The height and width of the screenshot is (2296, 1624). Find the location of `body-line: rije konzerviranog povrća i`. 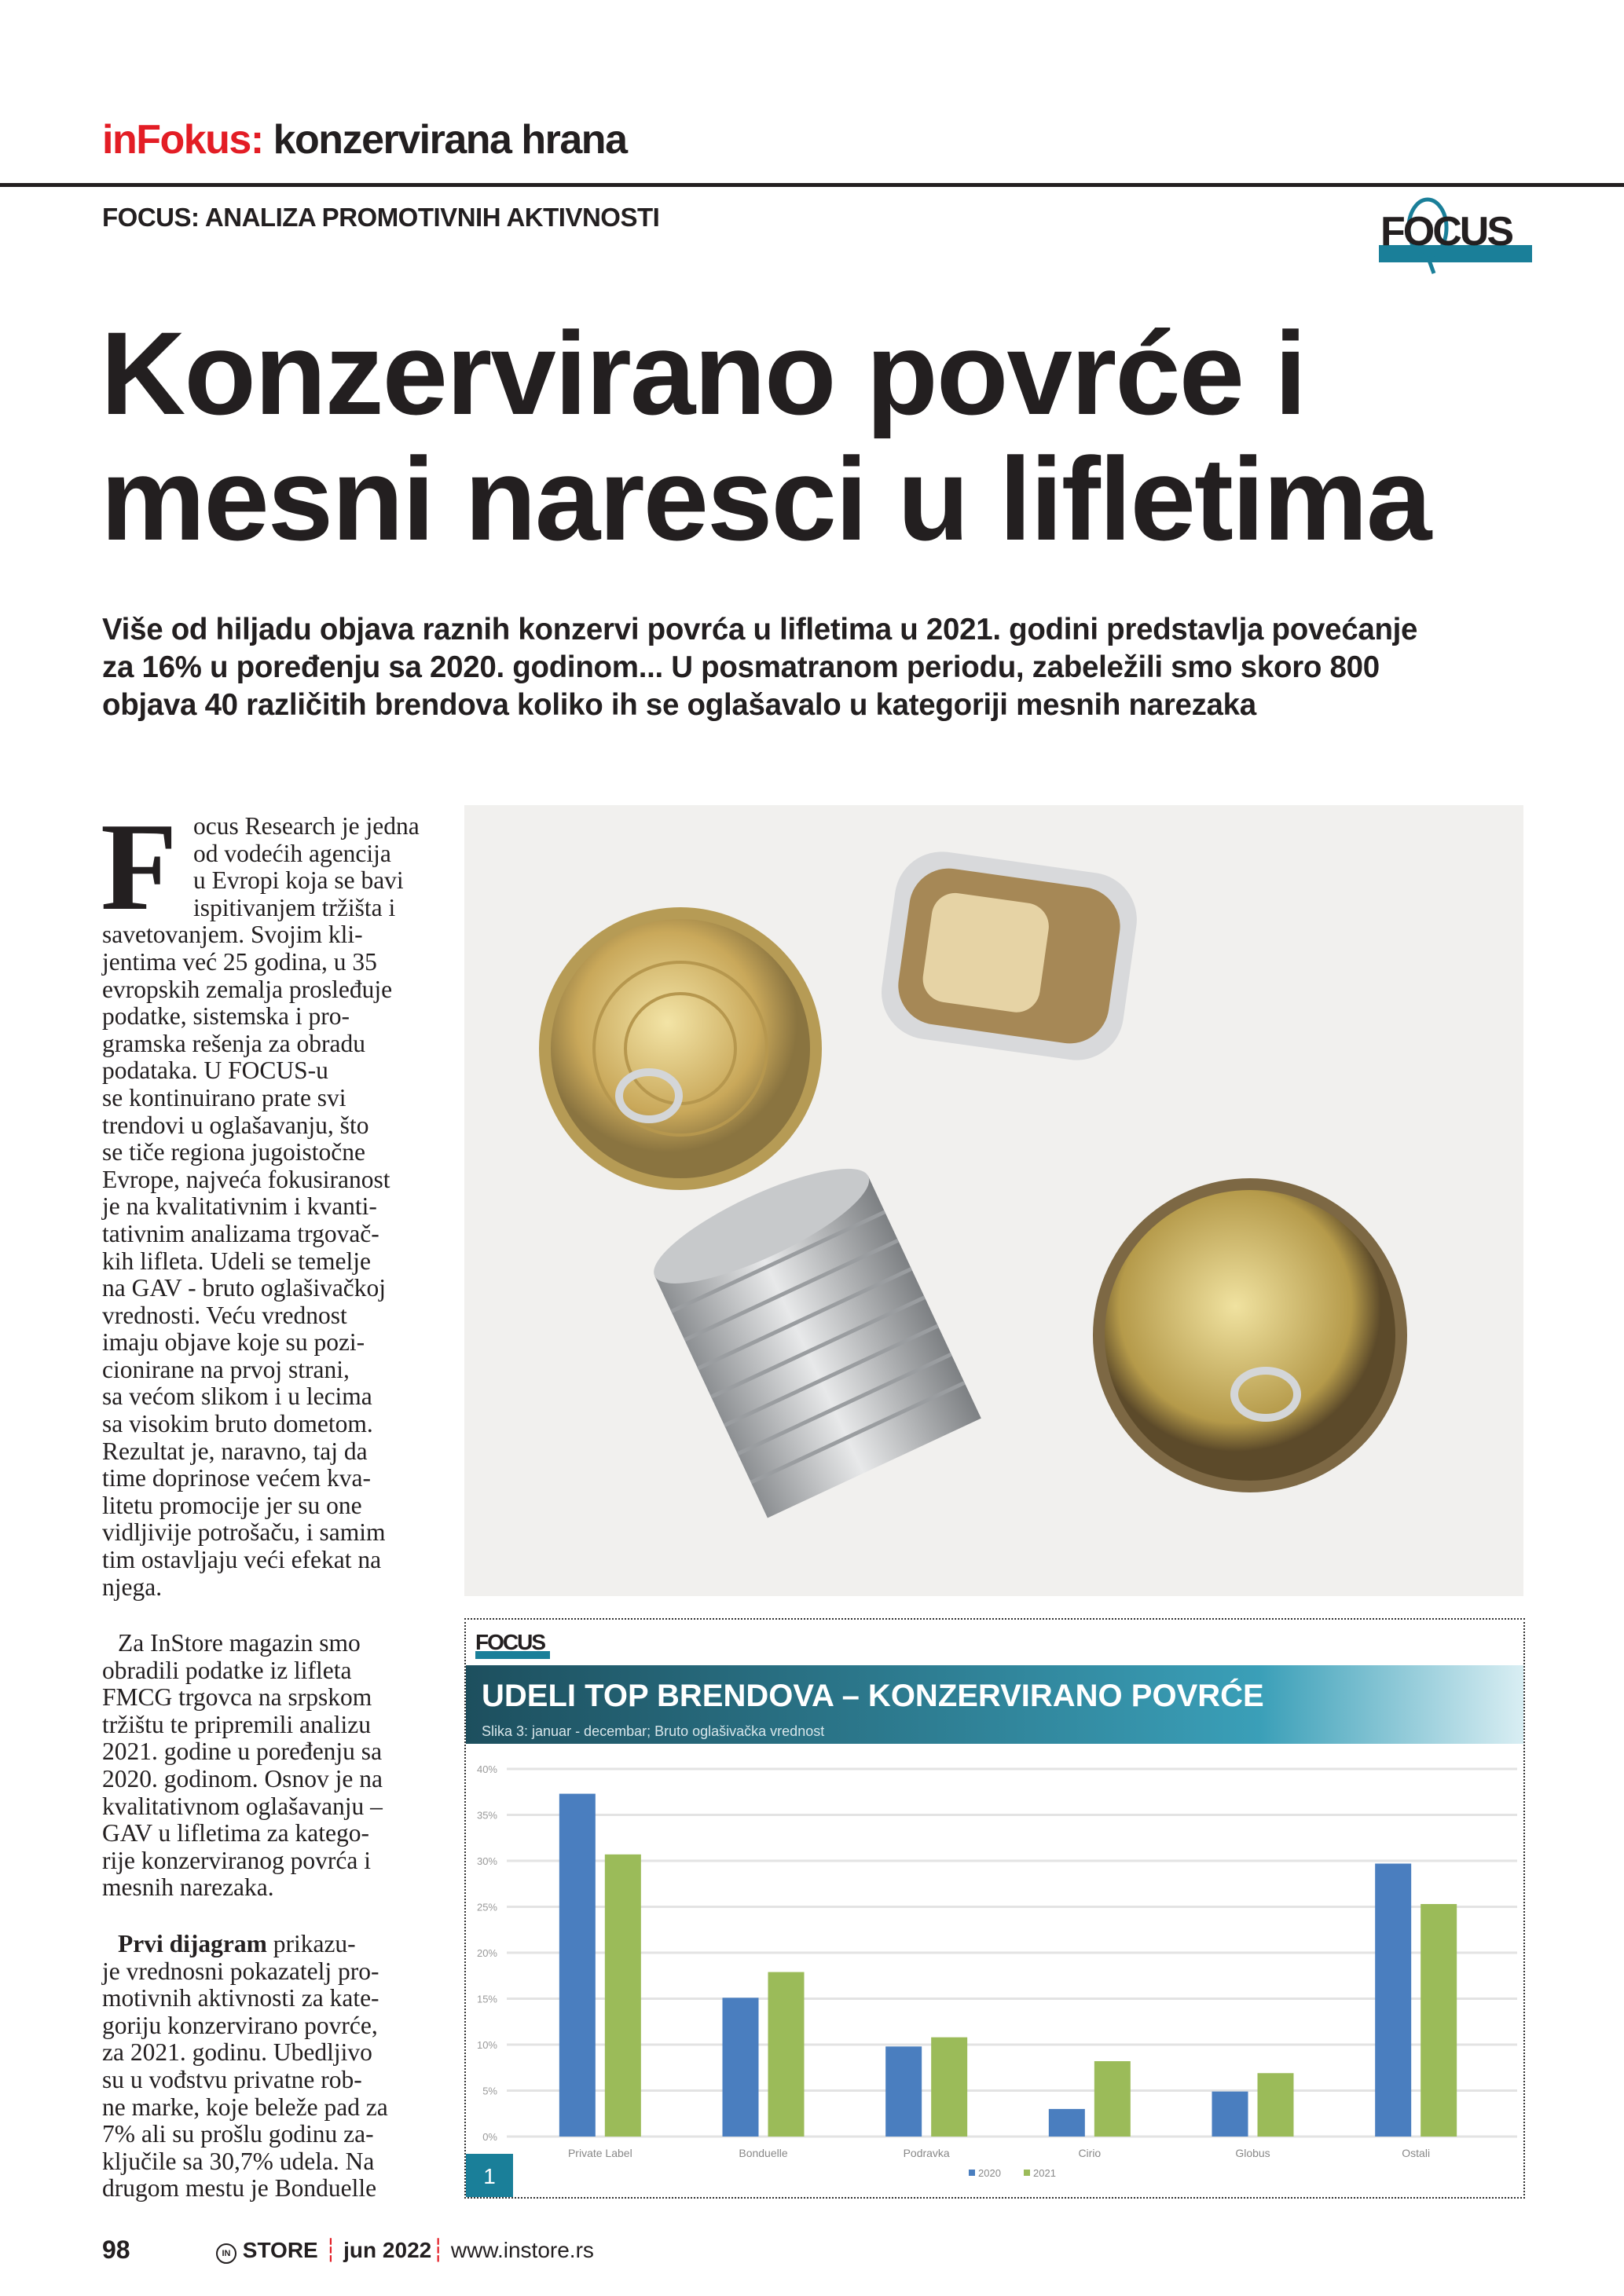

body-line: rije konzerviranog povrća i is located at coordinates (237, 1860).